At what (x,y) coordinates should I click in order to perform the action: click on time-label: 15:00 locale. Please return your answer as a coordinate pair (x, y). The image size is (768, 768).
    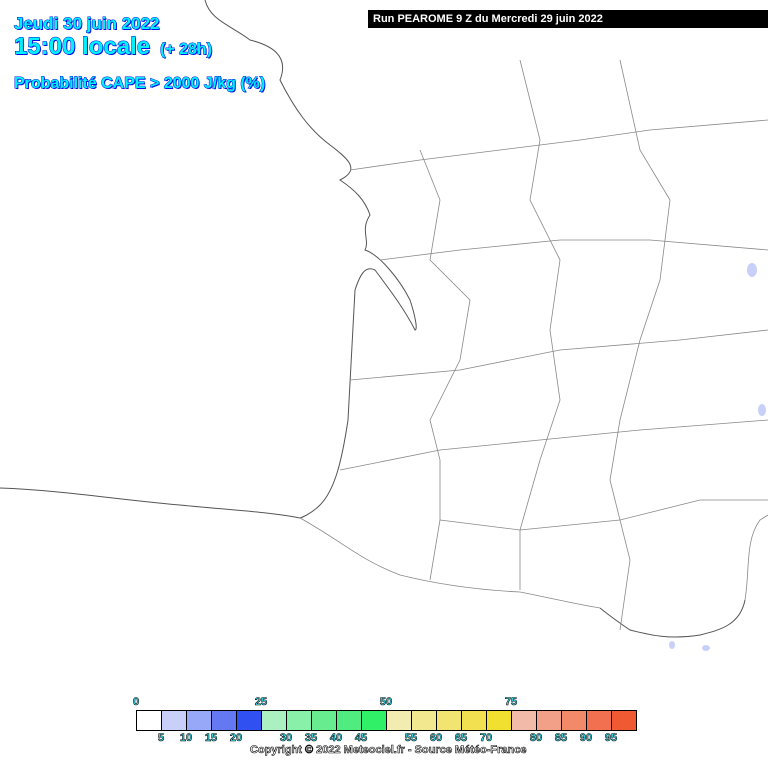
    Looking at the image, I should click on (82, 47).